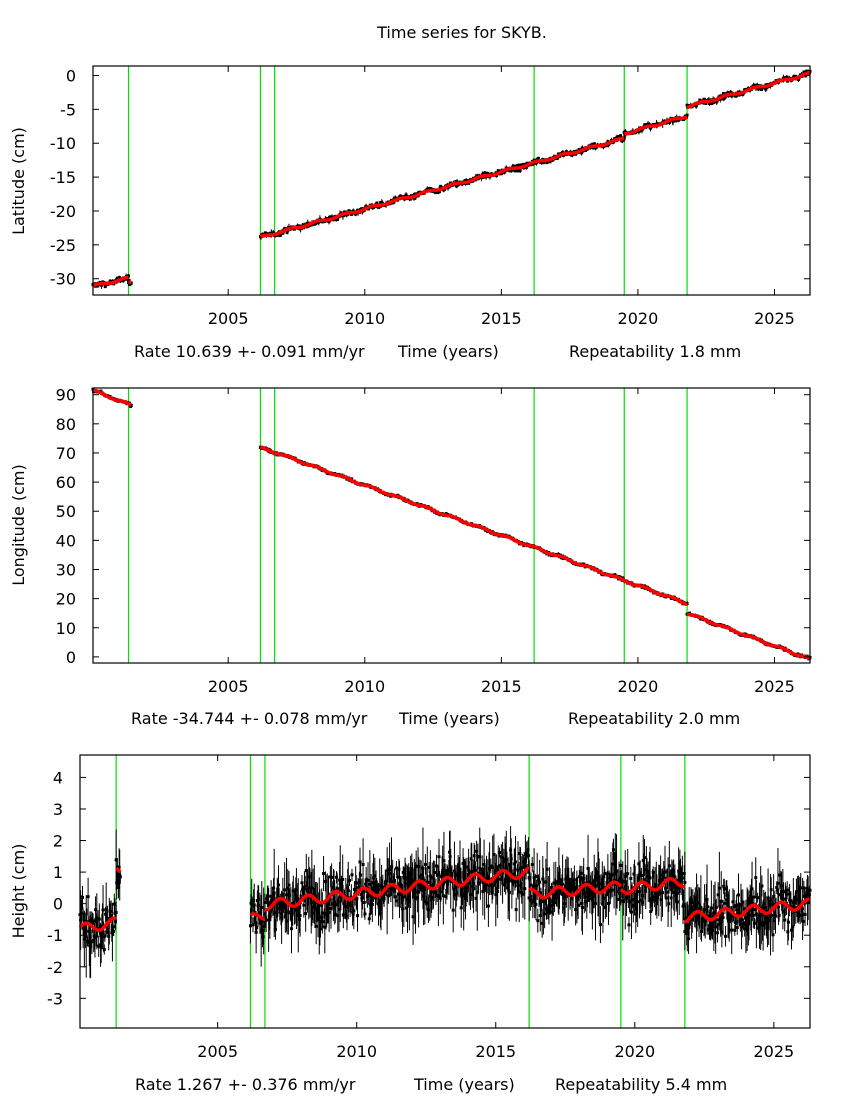 The height and width of the screenshot is (1100, 850). I want to click on longitude-repeatability-label: Repeatability 2.0 mm, so click(654, 718).